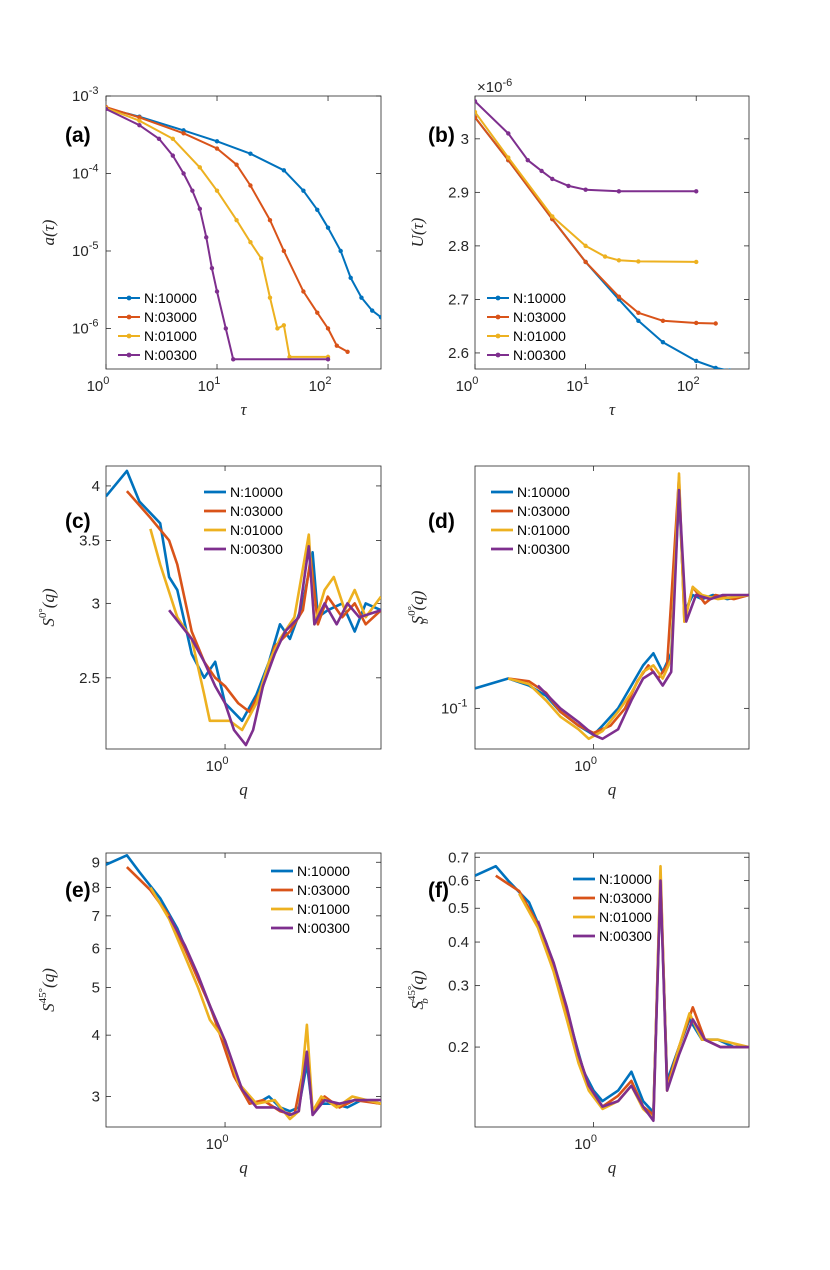 This screenshot has width=830, height=1270. What do you see at coordinates (458, 246) in the screenshot?
I see `y-tick-label: 2.8` at bounding box center [458, 246].